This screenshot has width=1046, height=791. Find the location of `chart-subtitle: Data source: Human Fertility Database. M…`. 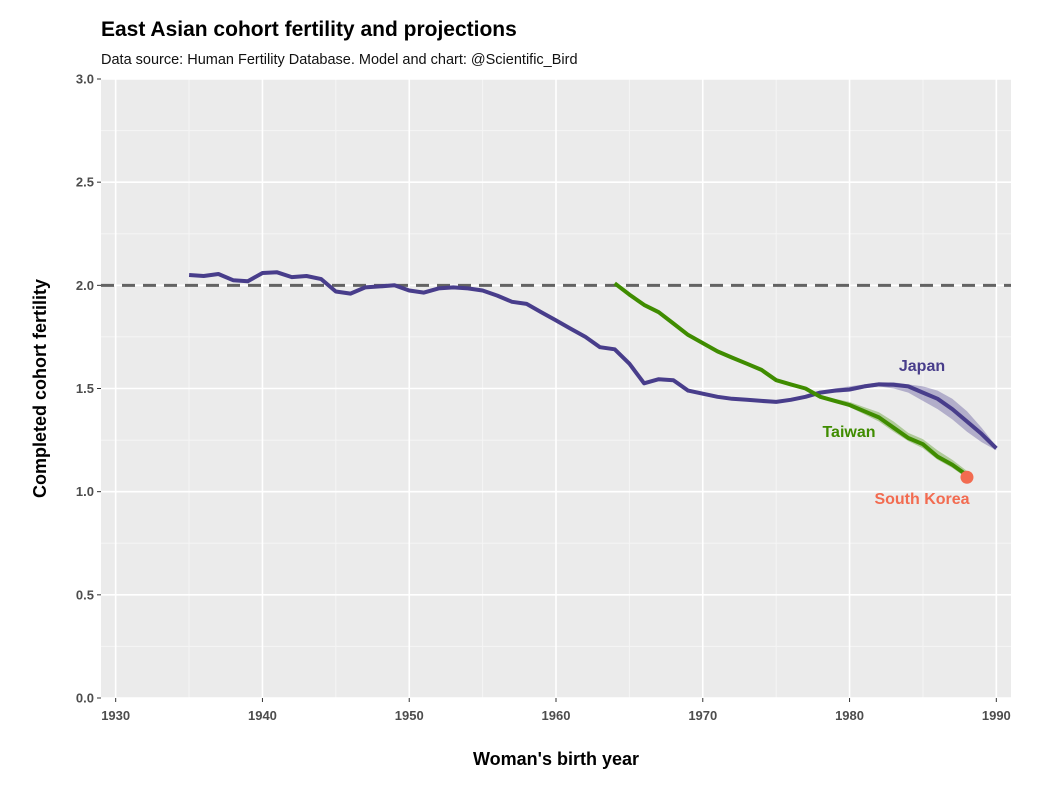

chart-subtitle: Data source: Human Fertility Database. M… is located at coordinates (339, 60).